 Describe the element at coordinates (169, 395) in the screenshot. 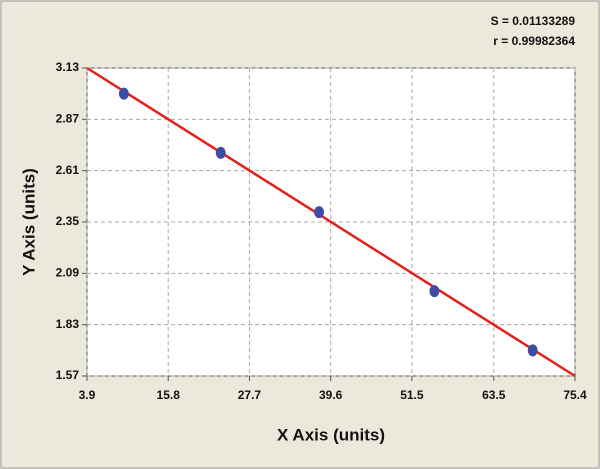

I see `x-tick-label: 15.8` at that location.